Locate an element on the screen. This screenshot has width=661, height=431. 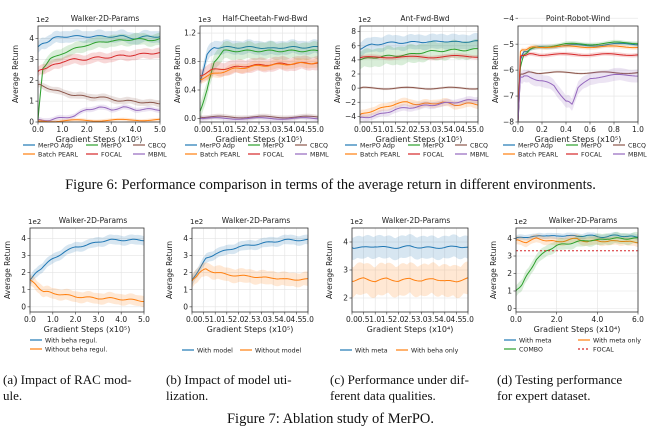
x-tick-label: 4.0 is located at coordinates (445, 319).